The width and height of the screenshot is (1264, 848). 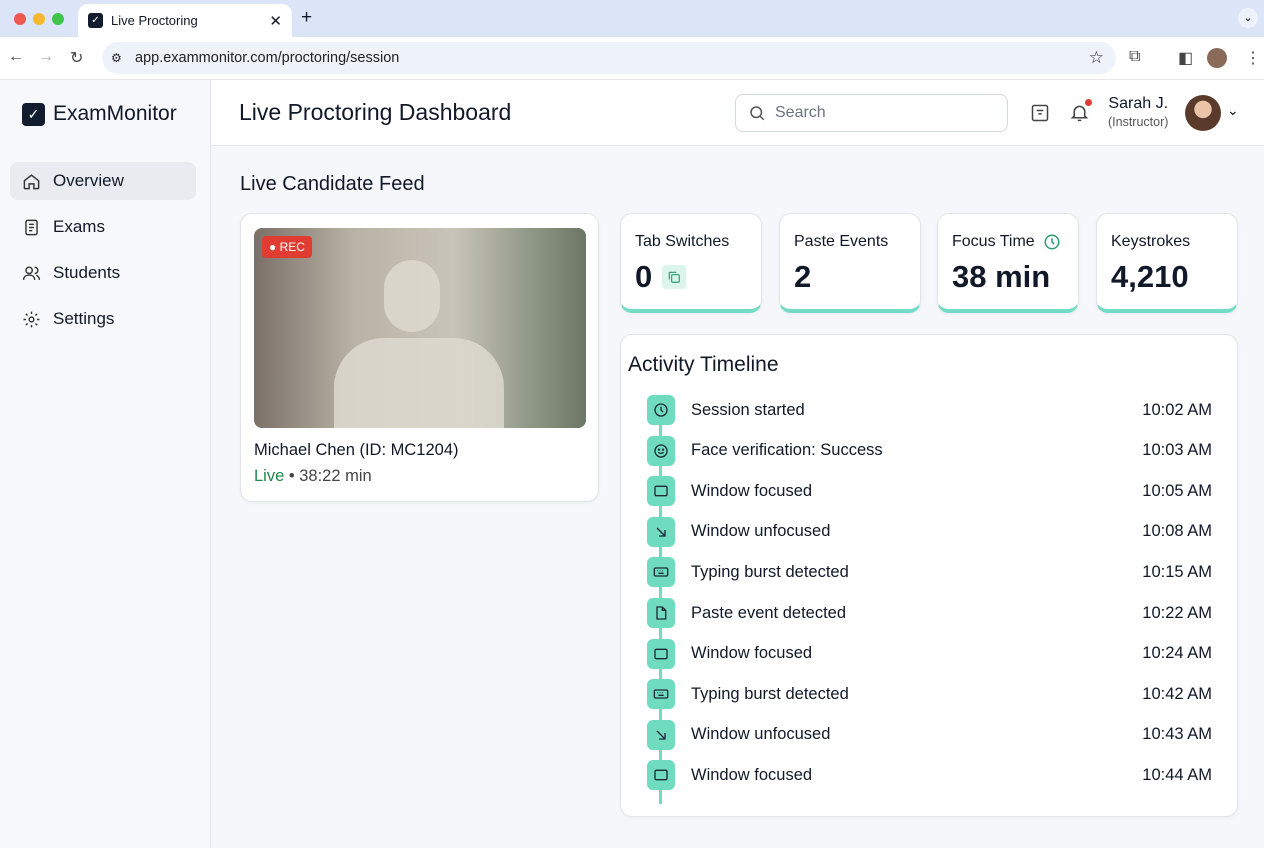 What do you see at coordinates (275, 21) in the screenshot?
I see `close-tab-icon: ✕` at bounding box center [275, 21].